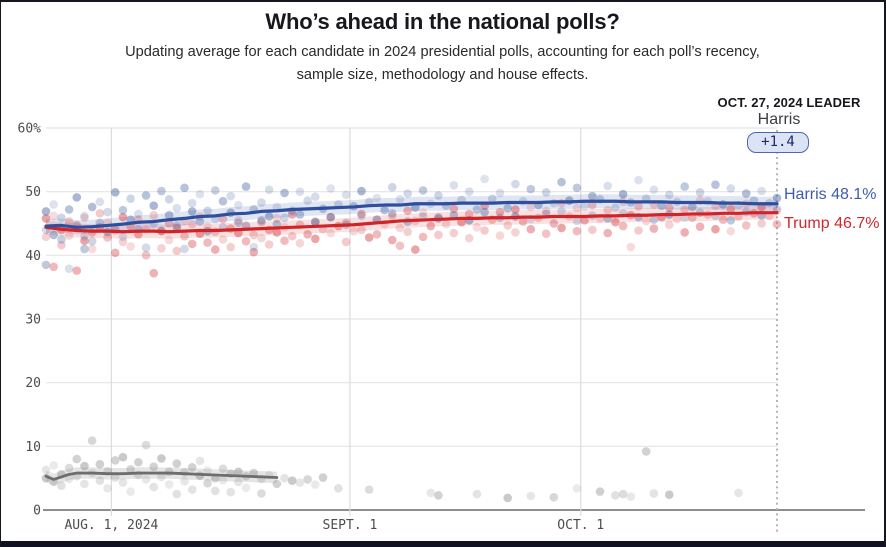  I want to click on page-title: Who’s ahead in the national polls?, so click(442, 21).